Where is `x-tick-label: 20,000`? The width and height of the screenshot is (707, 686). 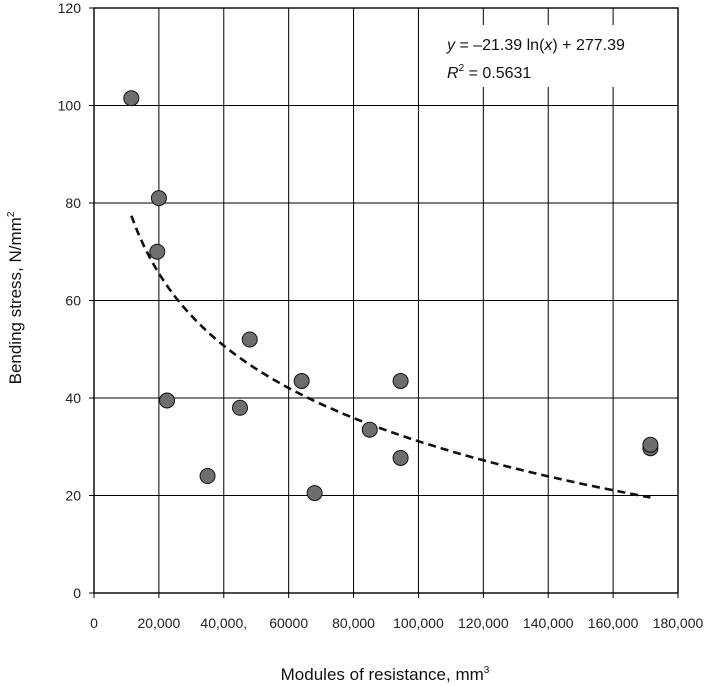
x-tick-label: 20,000 is located at coordinates (158, 623).